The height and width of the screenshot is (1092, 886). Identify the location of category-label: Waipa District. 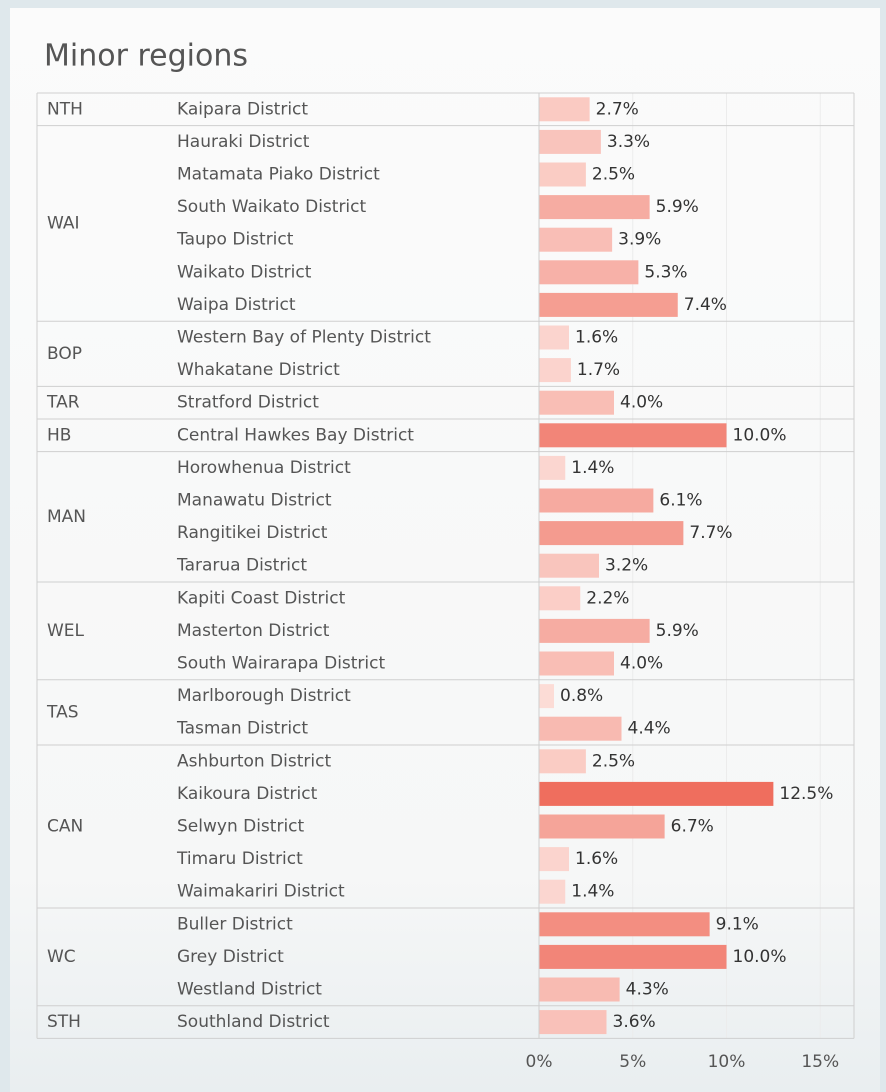
(236, 305).